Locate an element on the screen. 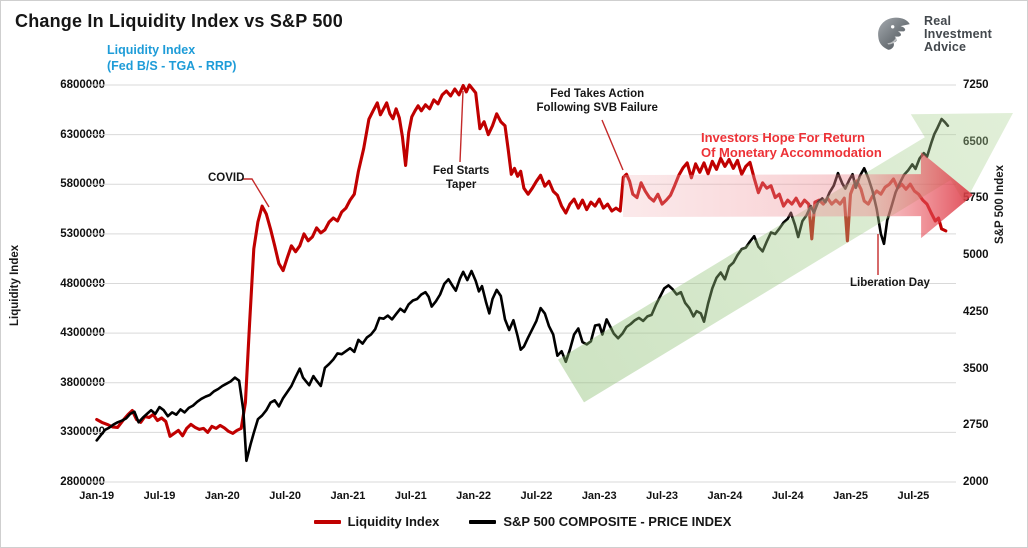 This screenshot has width=1028, height=548. annotation-svb-action: Fed Takes Action Following SVB Failure is located at coordinates (597, 101).